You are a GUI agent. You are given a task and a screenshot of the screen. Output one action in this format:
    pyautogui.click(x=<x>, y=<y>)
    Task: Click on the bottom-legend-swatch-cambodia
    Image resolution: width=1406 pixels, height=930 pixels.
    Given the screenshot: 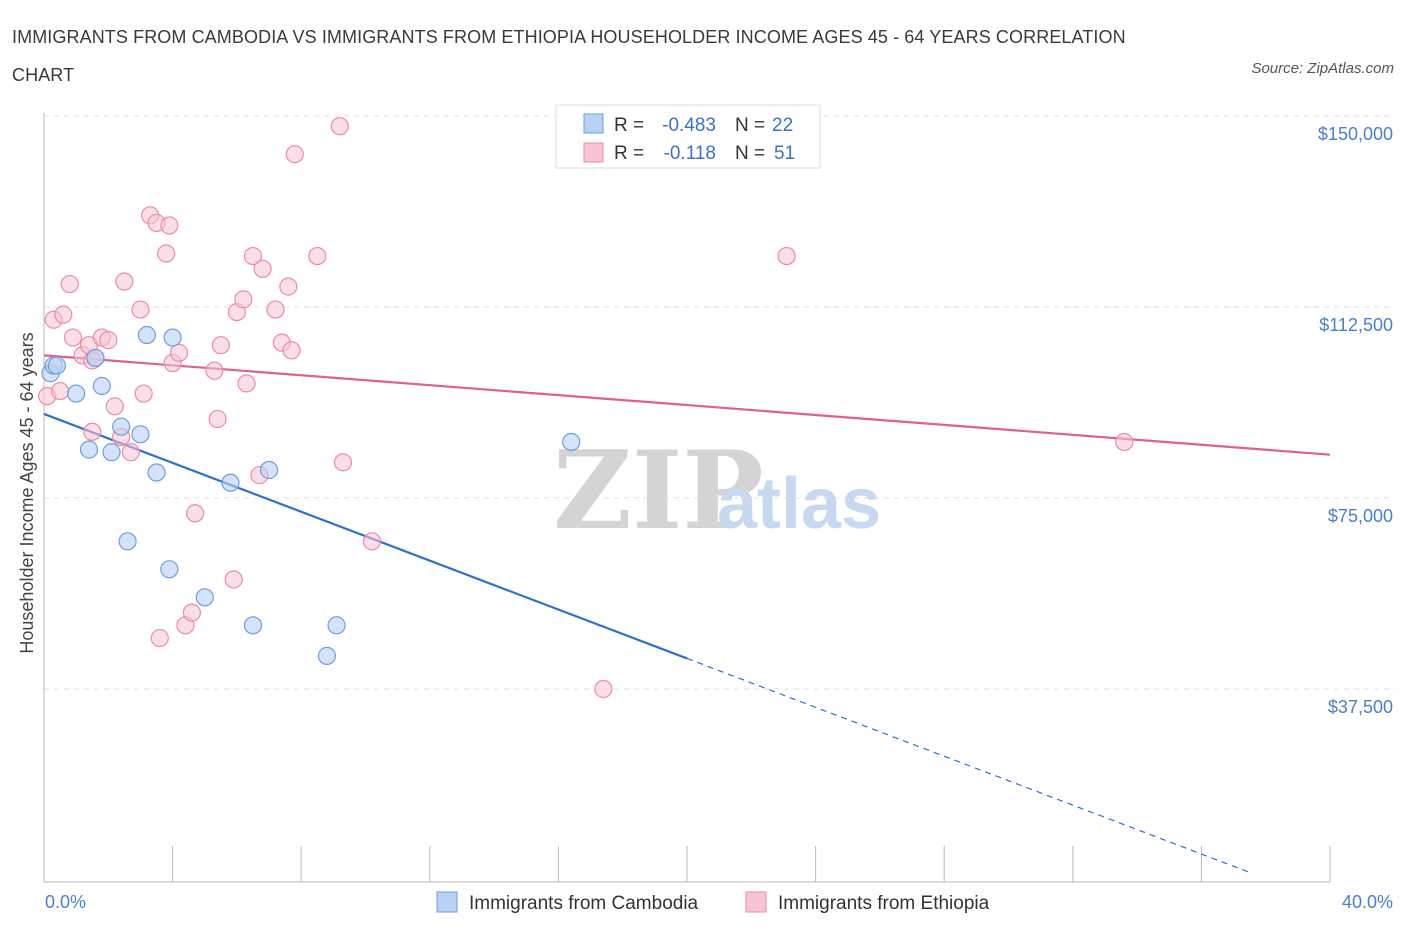 What is the action you would take?
    pyautogui.click(x=447, y=902)
    